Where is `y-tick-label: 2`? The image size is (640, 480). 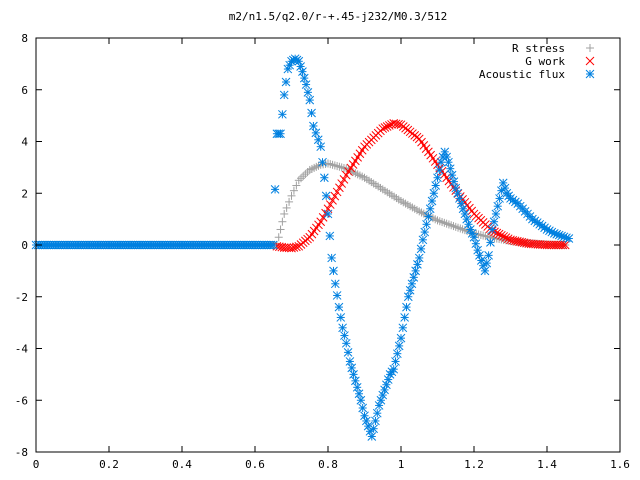
y-tick-label: 2 is located at coordinates (24, 193).